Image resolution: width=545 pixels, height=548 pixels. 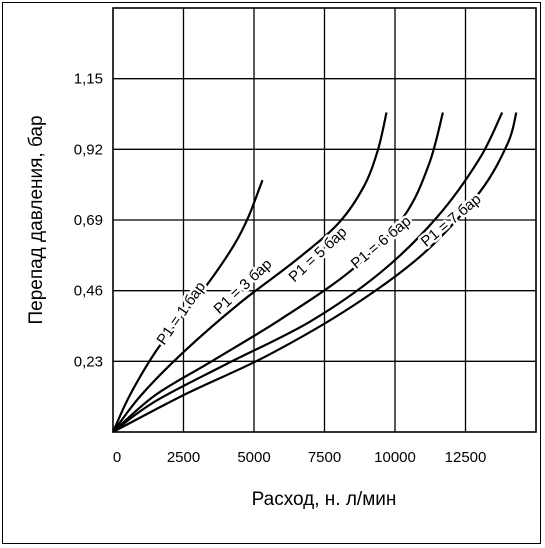 I want to click on y-tick-label: 1,15, so click(x=88, y=79).